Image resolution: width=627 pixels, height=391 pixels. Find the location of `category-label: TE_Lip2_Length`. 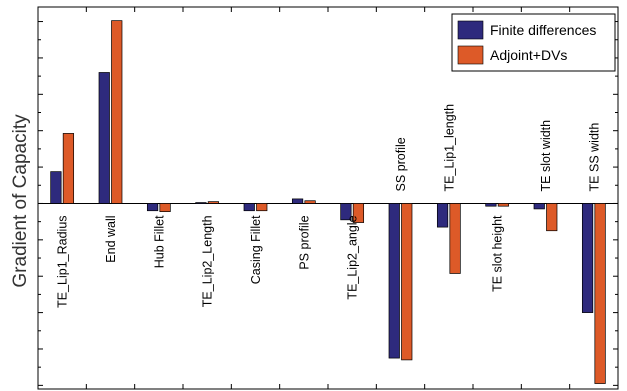

category-label: TE_Lip2_Length is located at coordinates (208, 261).